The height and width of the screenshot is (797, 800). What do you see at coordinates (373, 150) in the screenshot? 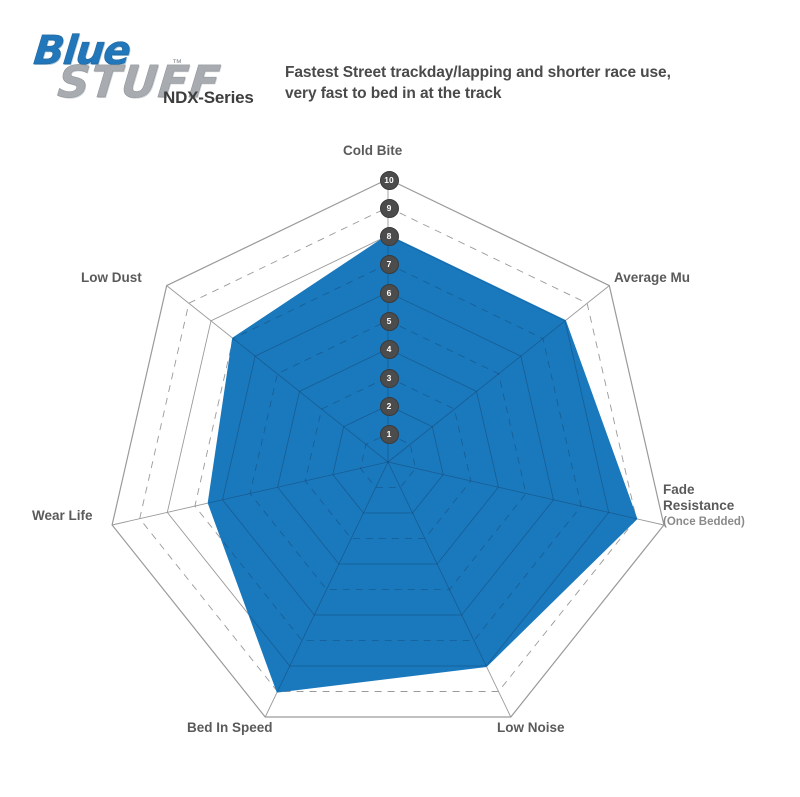
I see `axis-label-cold-bite: Cold Bite` at bounding box center [373, 150].